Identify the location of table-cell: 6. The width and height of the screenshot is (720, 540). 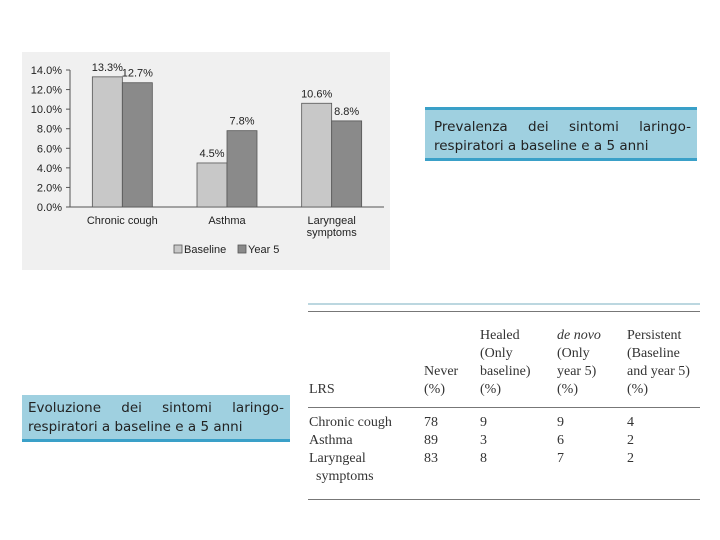
(560, 440).